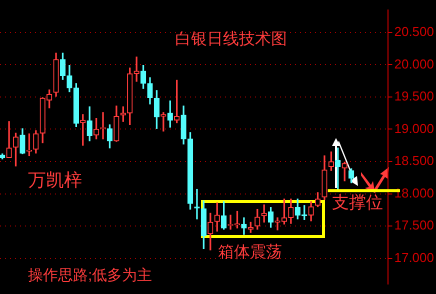  I want to click on y-tick-label: 19.500, so click(414, 96).